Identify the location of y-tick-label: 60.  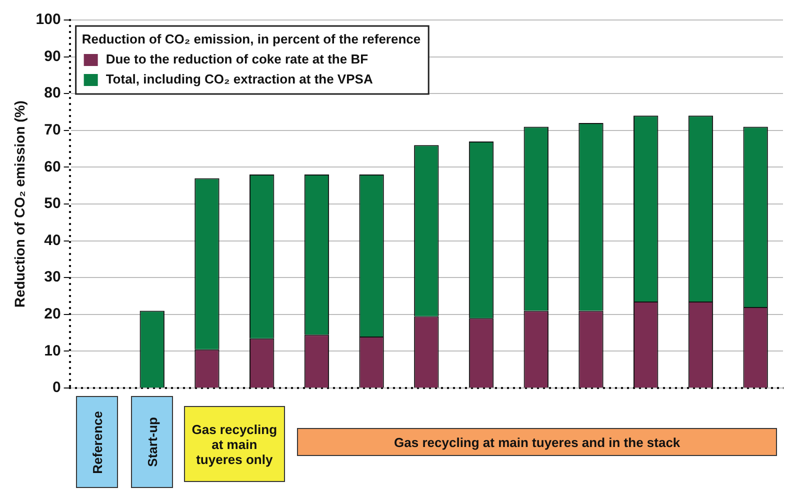
(52, 167).